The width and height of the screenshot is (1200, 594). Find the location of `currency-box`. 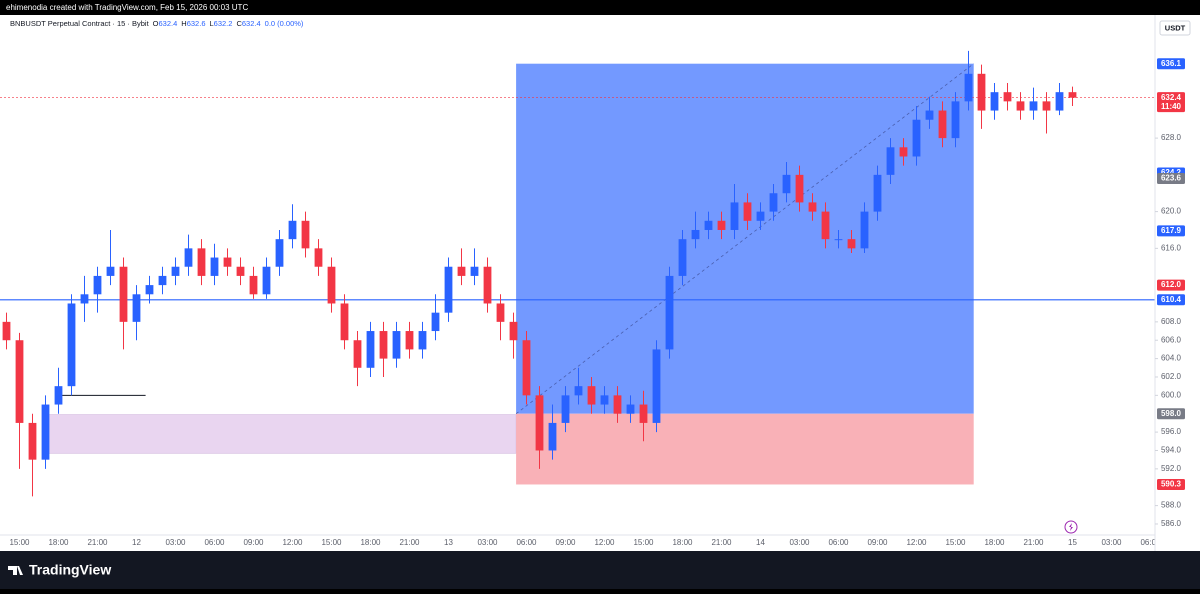

currency-box is located at coordinates (1175, 28).